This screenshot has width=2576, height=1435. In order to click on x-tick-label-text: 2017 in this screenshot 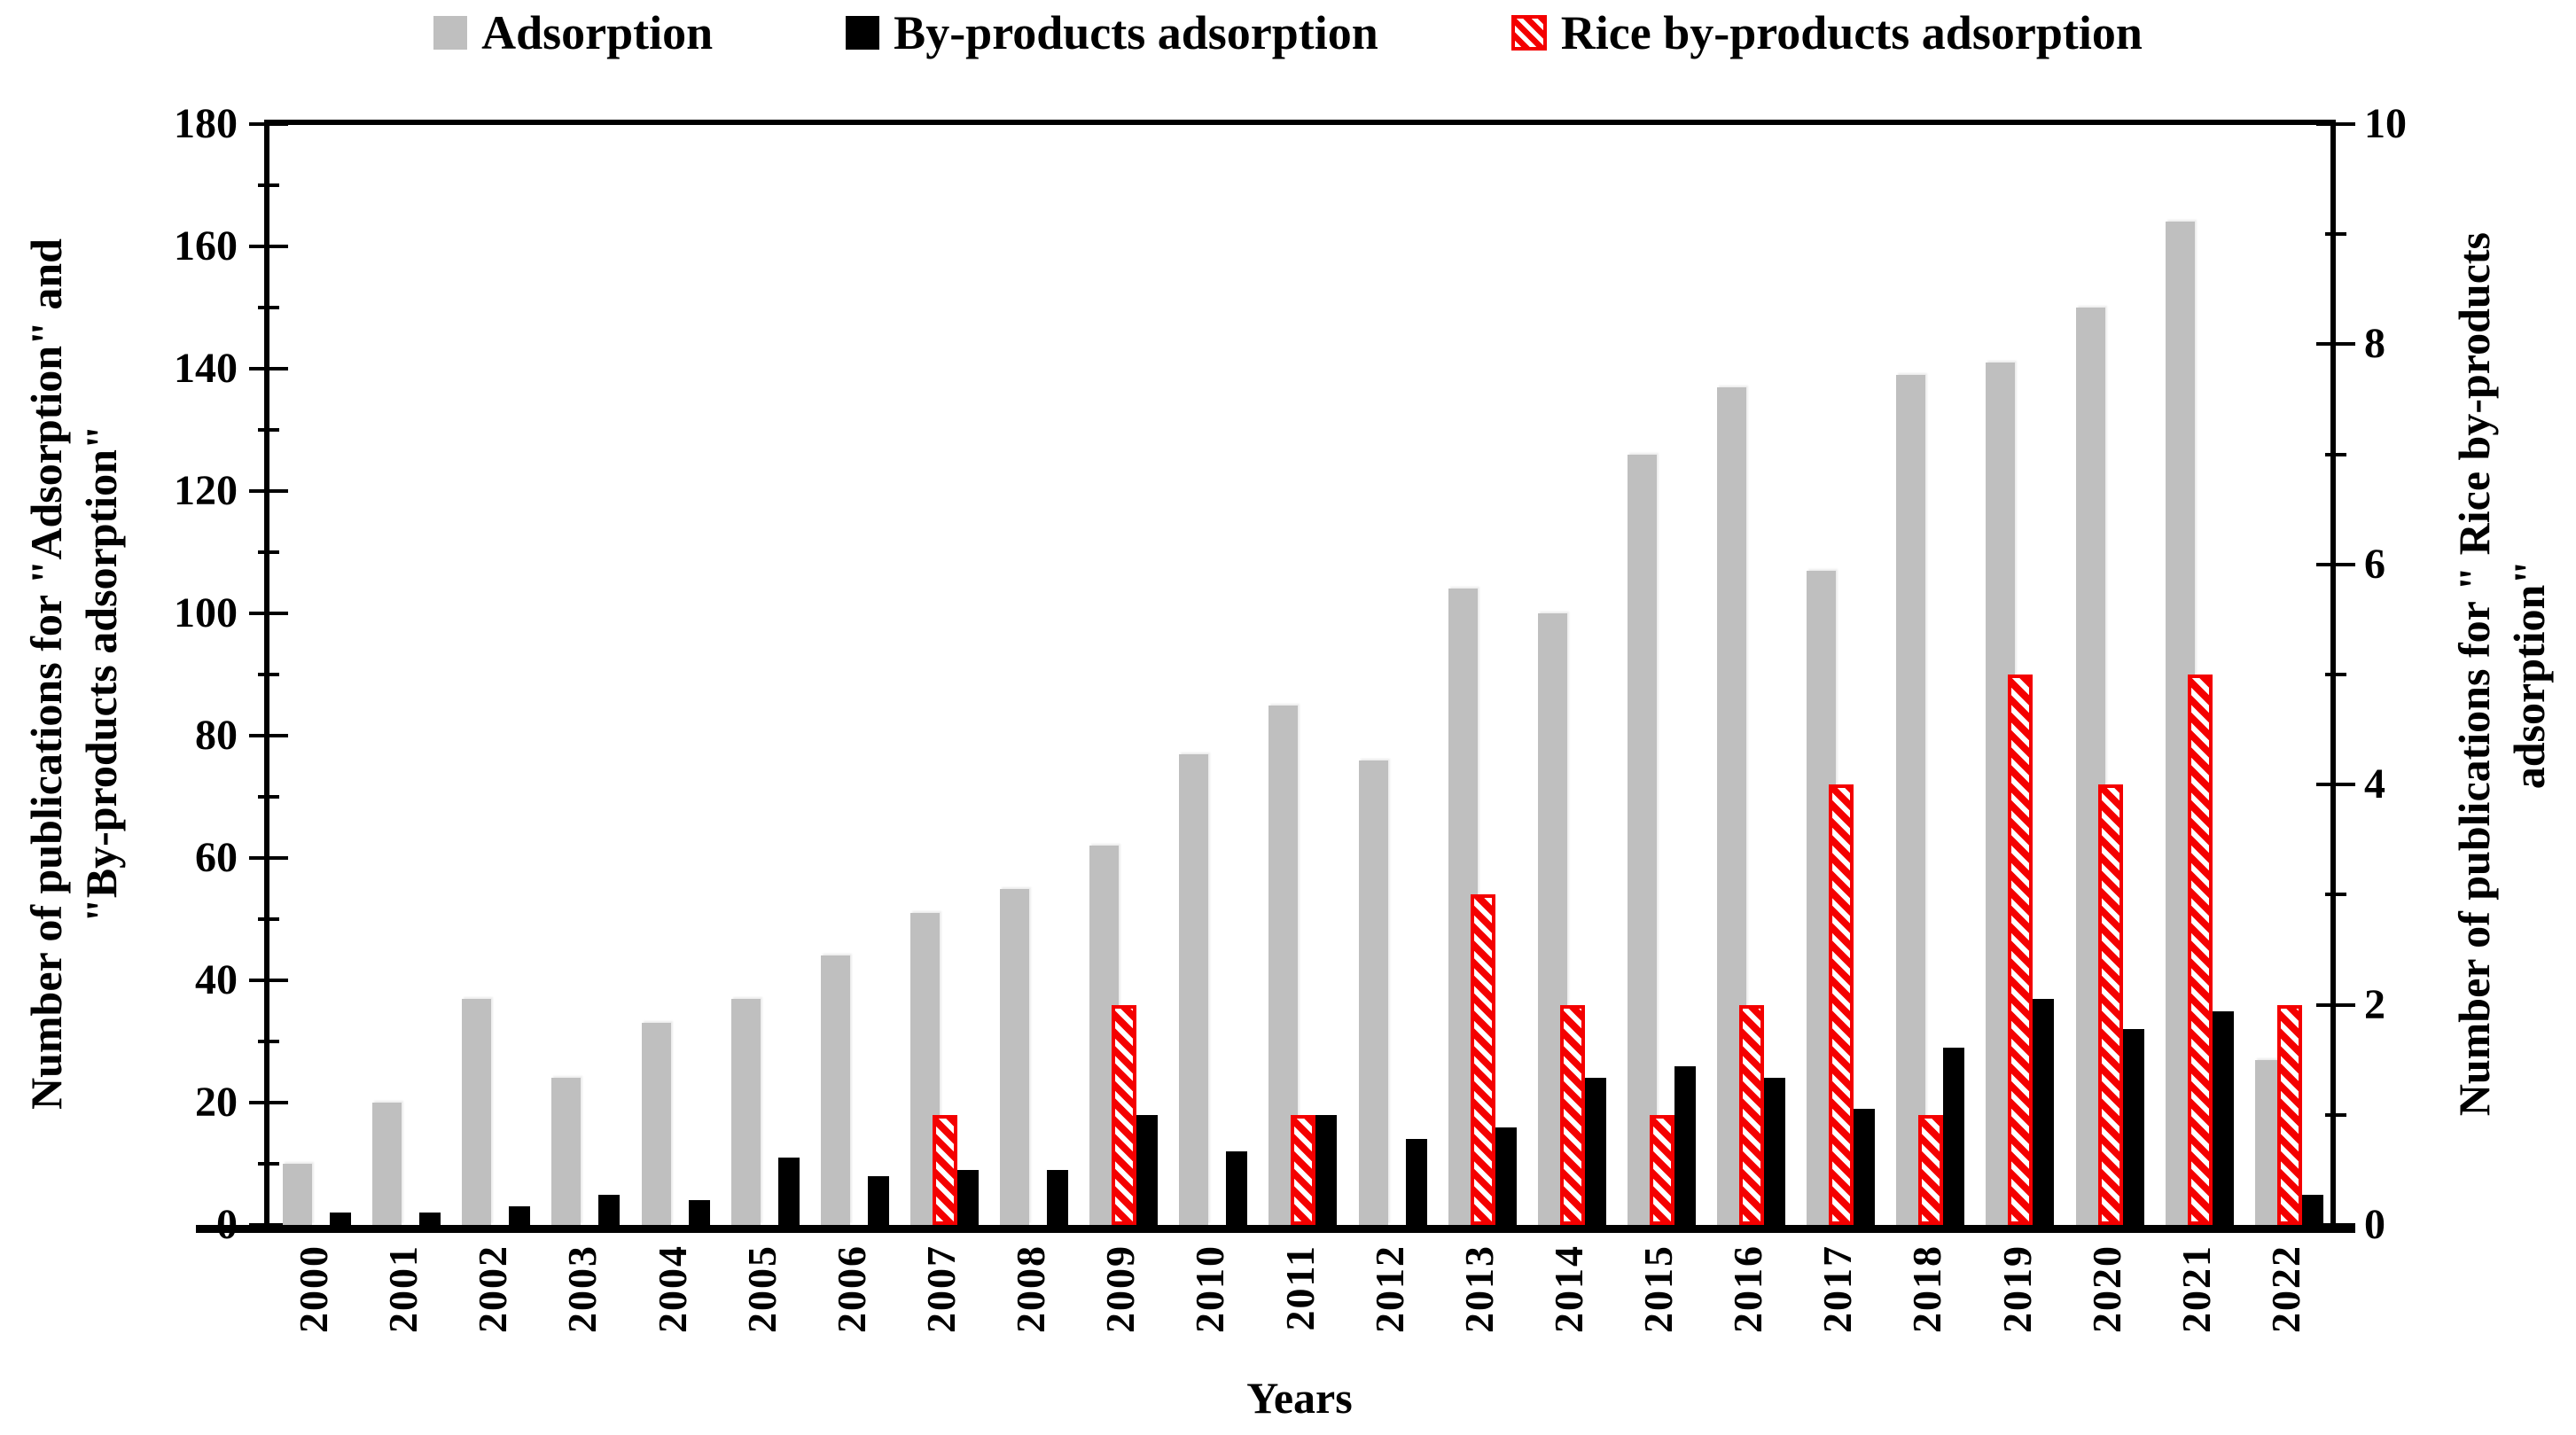, I will do `click(1838, 1288)`.